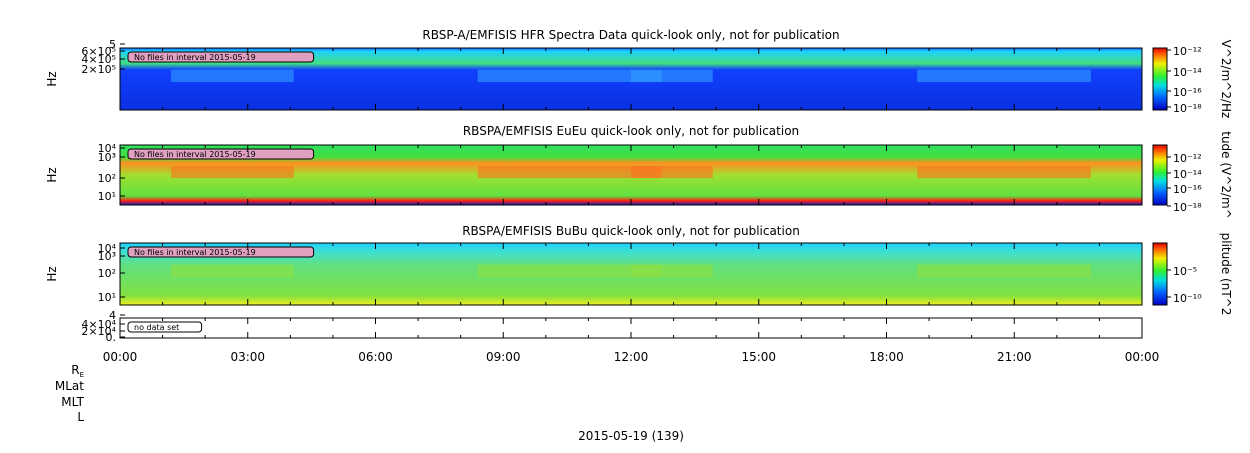 This screenshot has height=453, width=1250. Describe the element at coordinates (98, 59) in the screenshot. I see `y-tick-label: 4×10⁵` at that location.